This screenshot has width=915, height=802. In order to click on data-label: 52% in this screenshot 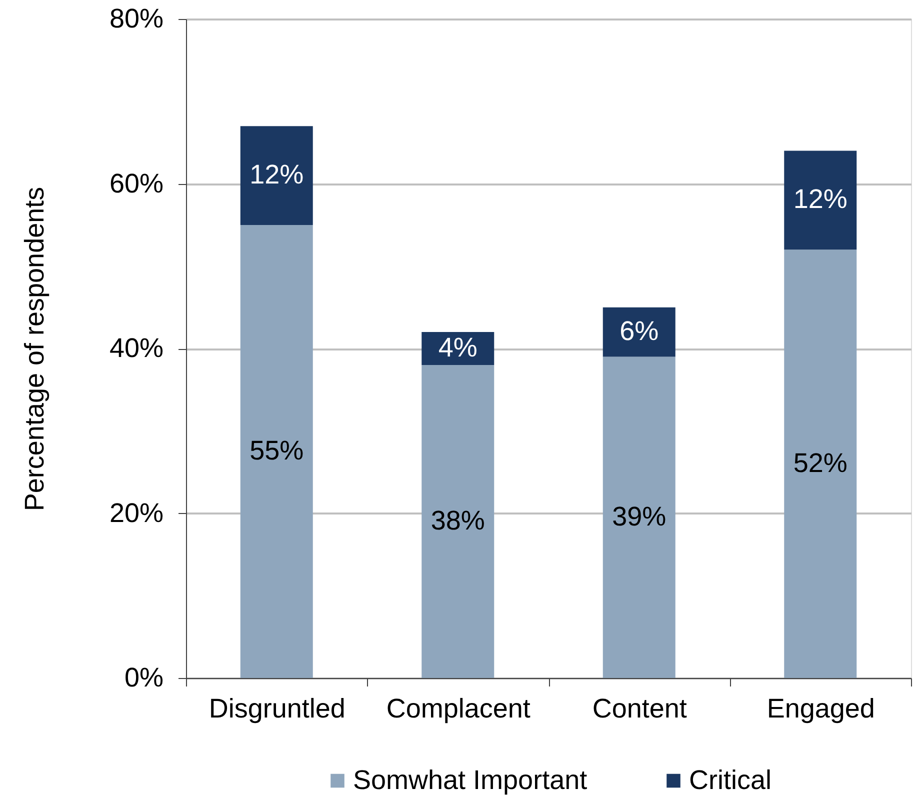, I will do `click(820, 463)`.